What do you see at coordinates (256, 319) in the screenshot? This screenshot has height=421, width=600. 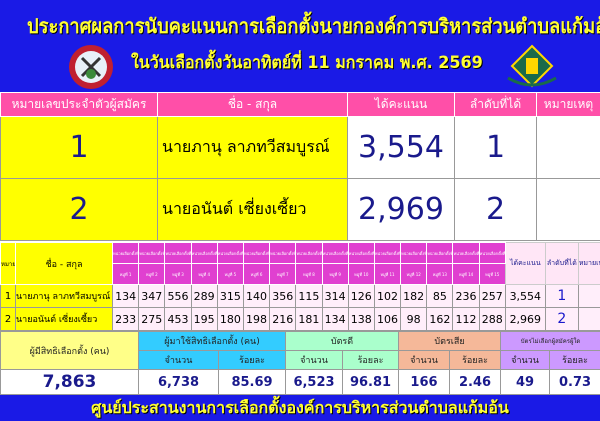 I see `unit-votes: 198` at bounding box center [256, 319].